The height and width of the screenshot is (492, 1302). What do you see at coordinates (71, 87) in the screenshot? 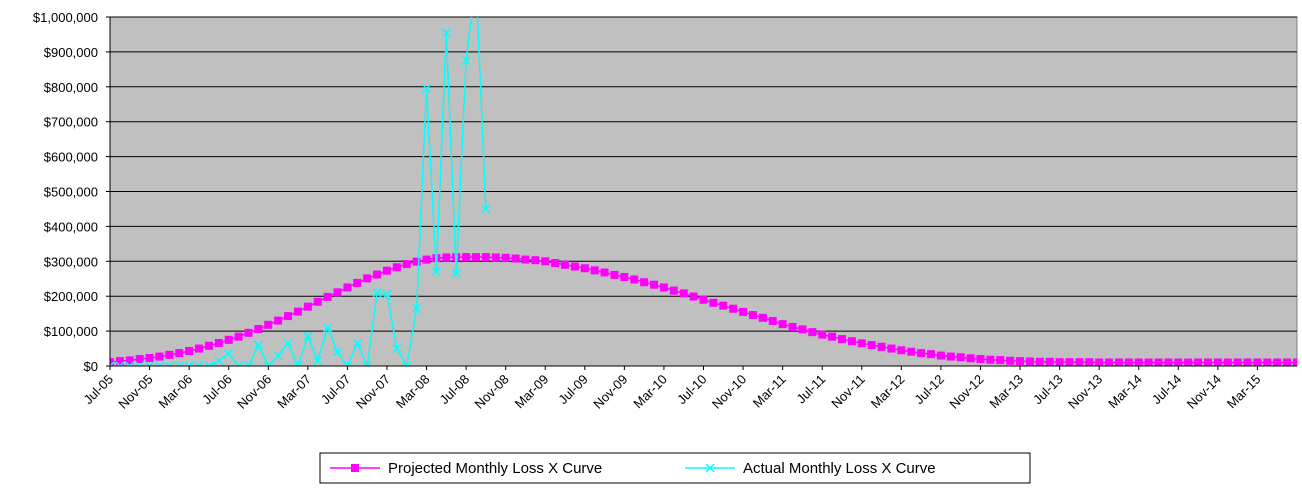
I see `y-tick-label: $800,000` at bounding box center [71, 87].